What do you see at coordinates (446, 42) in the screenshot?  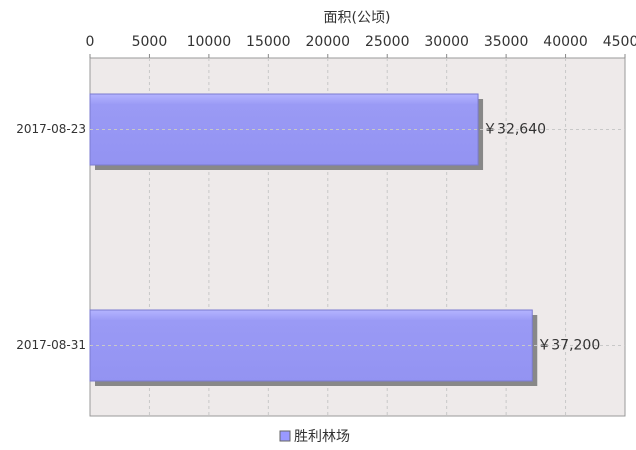 I see `x-tick-label: 30000` at bounding box center [446, 42].